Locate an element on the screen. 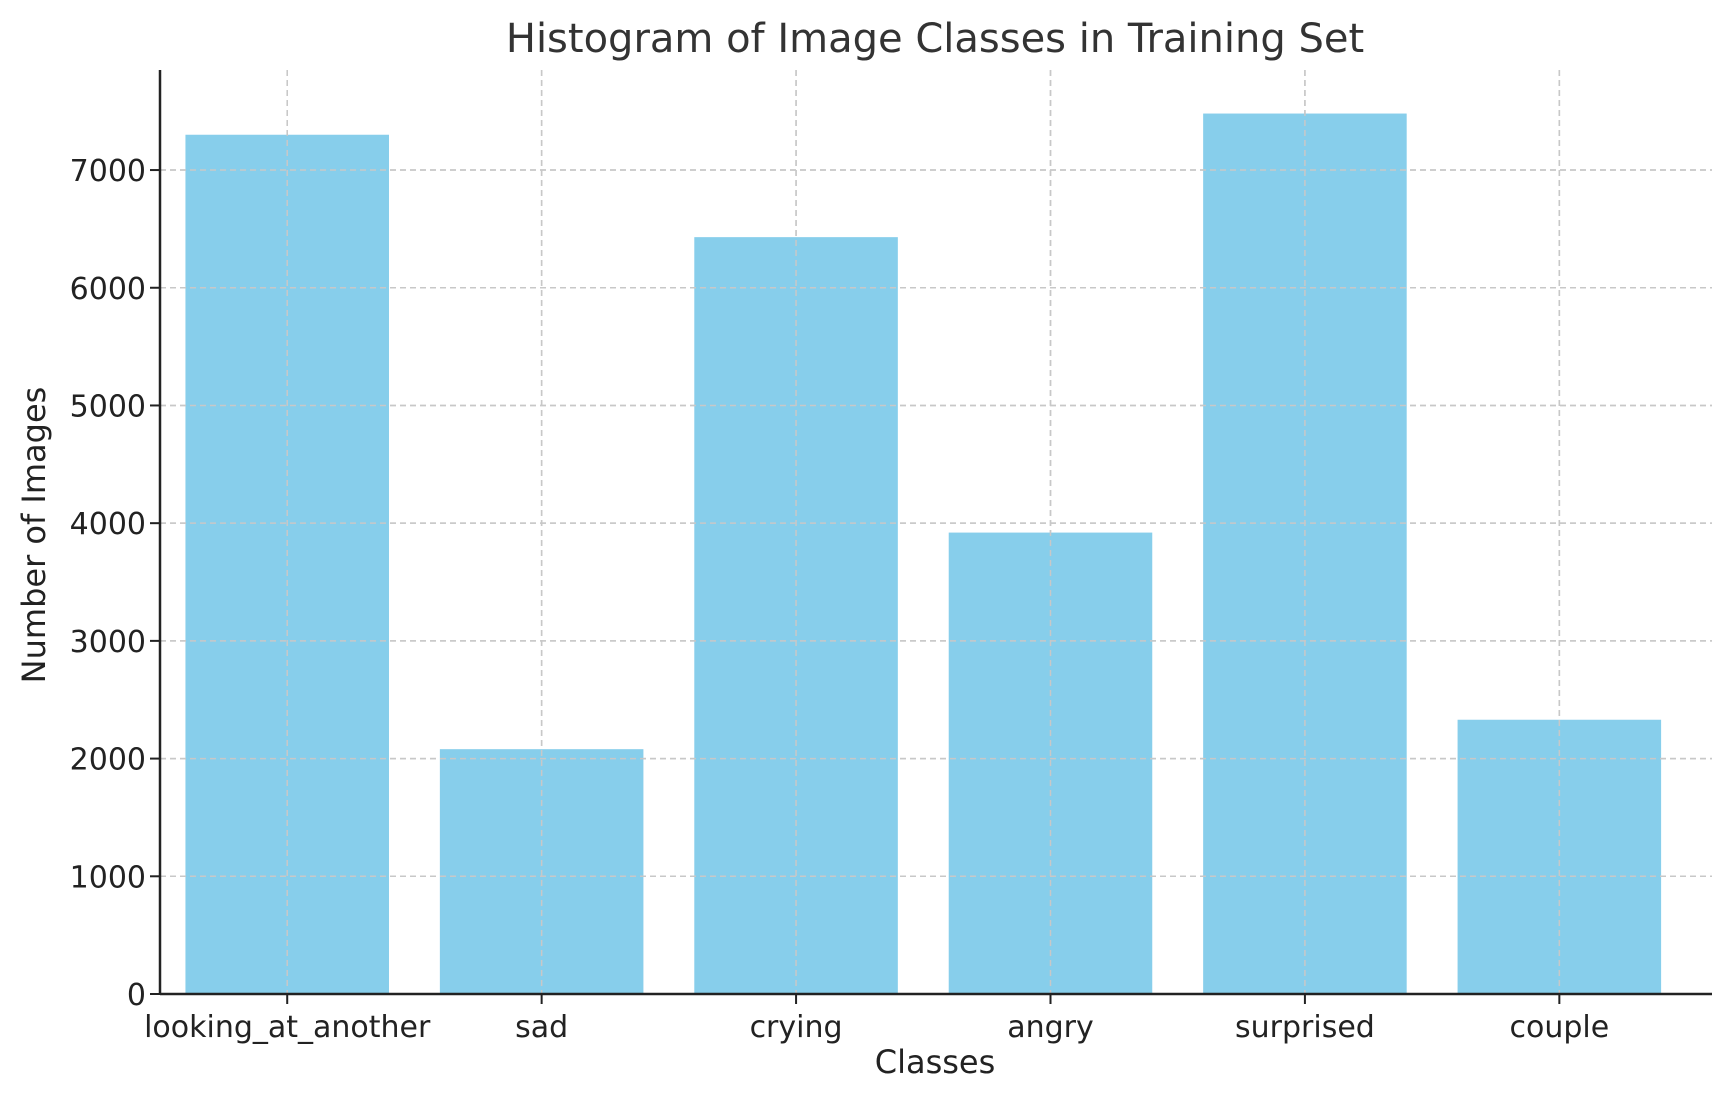 Image resolution: width=1728 pixels, height=1102 pixels. y-axis-label: Number of Images is located at coordinates (34, 535).